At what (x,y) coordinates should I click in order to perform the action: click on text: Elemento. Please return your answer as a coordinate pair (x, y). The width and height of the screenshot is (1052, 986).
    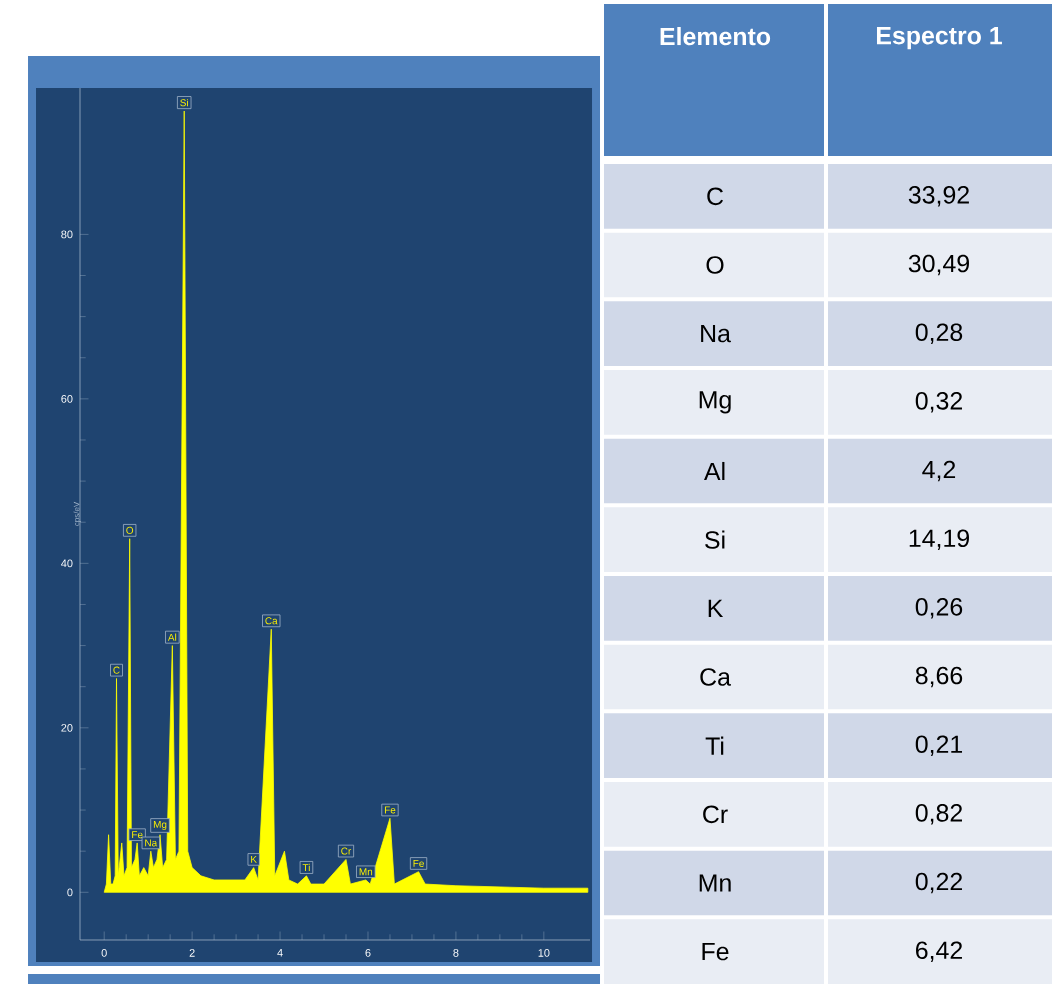
    Looking at the image, I should click on (715, 36).